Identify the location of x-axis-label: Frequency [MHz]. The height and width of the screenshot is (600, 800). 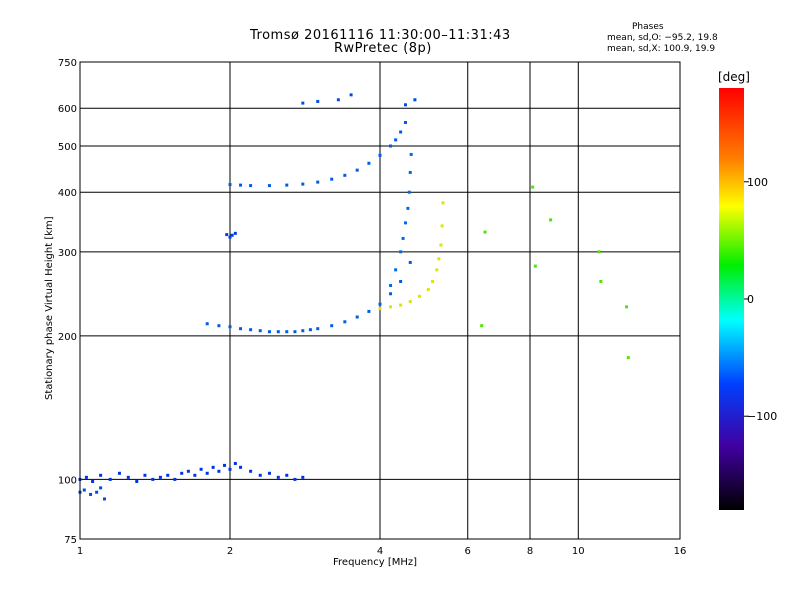
(375, 562).